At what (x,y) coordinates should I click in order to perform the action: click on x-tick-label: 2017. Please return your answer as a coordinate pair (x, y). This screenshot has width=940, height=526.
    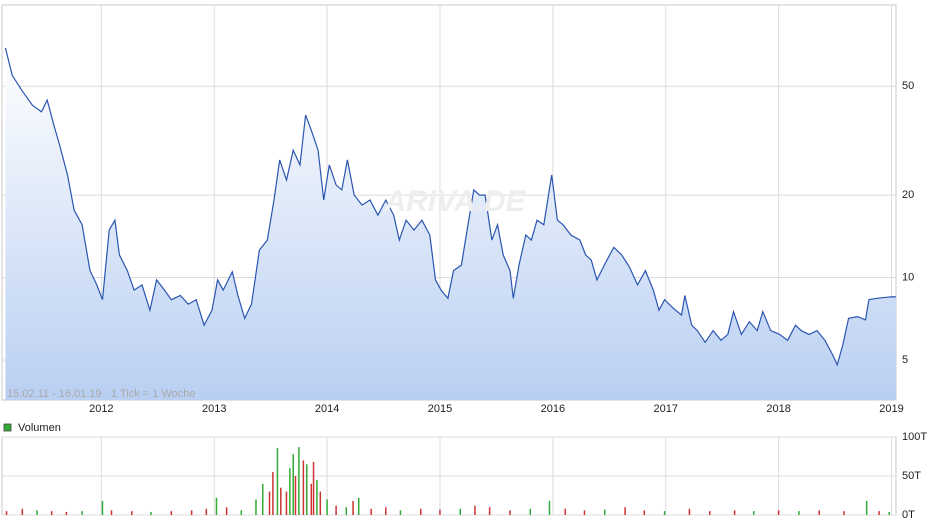
    Looking at the image, I should click on (665, 409).